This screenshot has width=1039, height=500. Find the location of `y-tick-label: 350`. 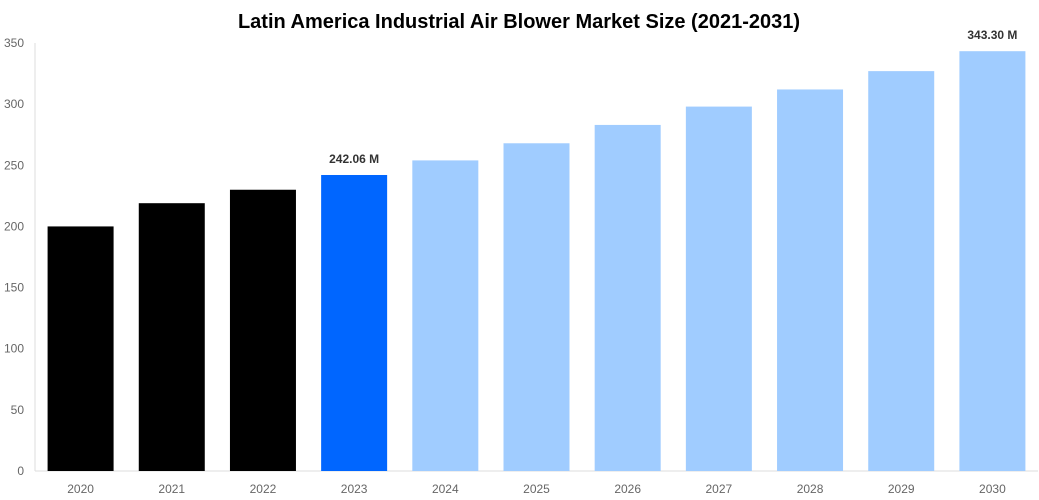

y-tick-label: 350 is located at coordinates (14, 43).